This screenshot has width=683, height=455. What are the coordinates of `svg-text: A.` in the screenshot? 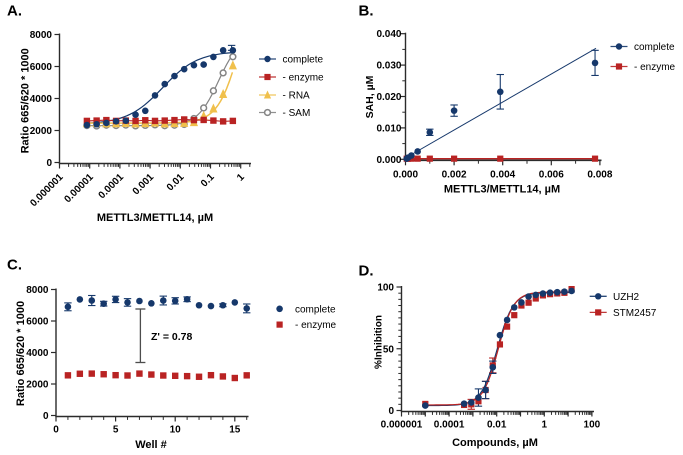 It's located at (14, 11).